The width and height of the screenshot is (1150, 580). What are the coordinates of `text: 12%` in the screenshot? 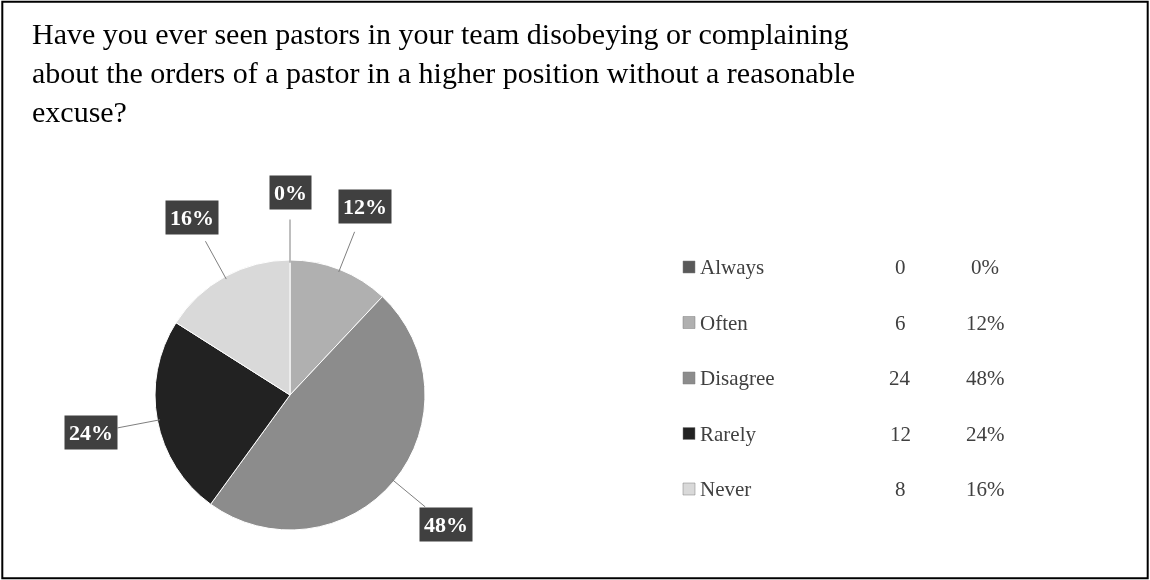 It's located at (985, 323).